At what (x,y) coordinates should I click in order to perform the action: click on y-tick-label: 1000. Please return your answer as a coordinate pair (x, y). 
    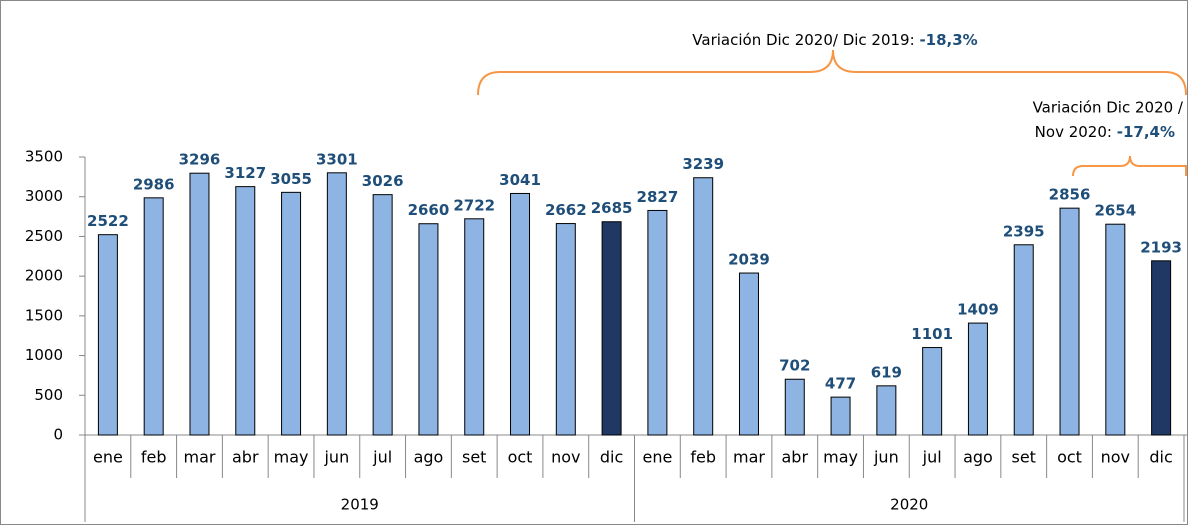
    Looking at the image, I should click on (44, 355).